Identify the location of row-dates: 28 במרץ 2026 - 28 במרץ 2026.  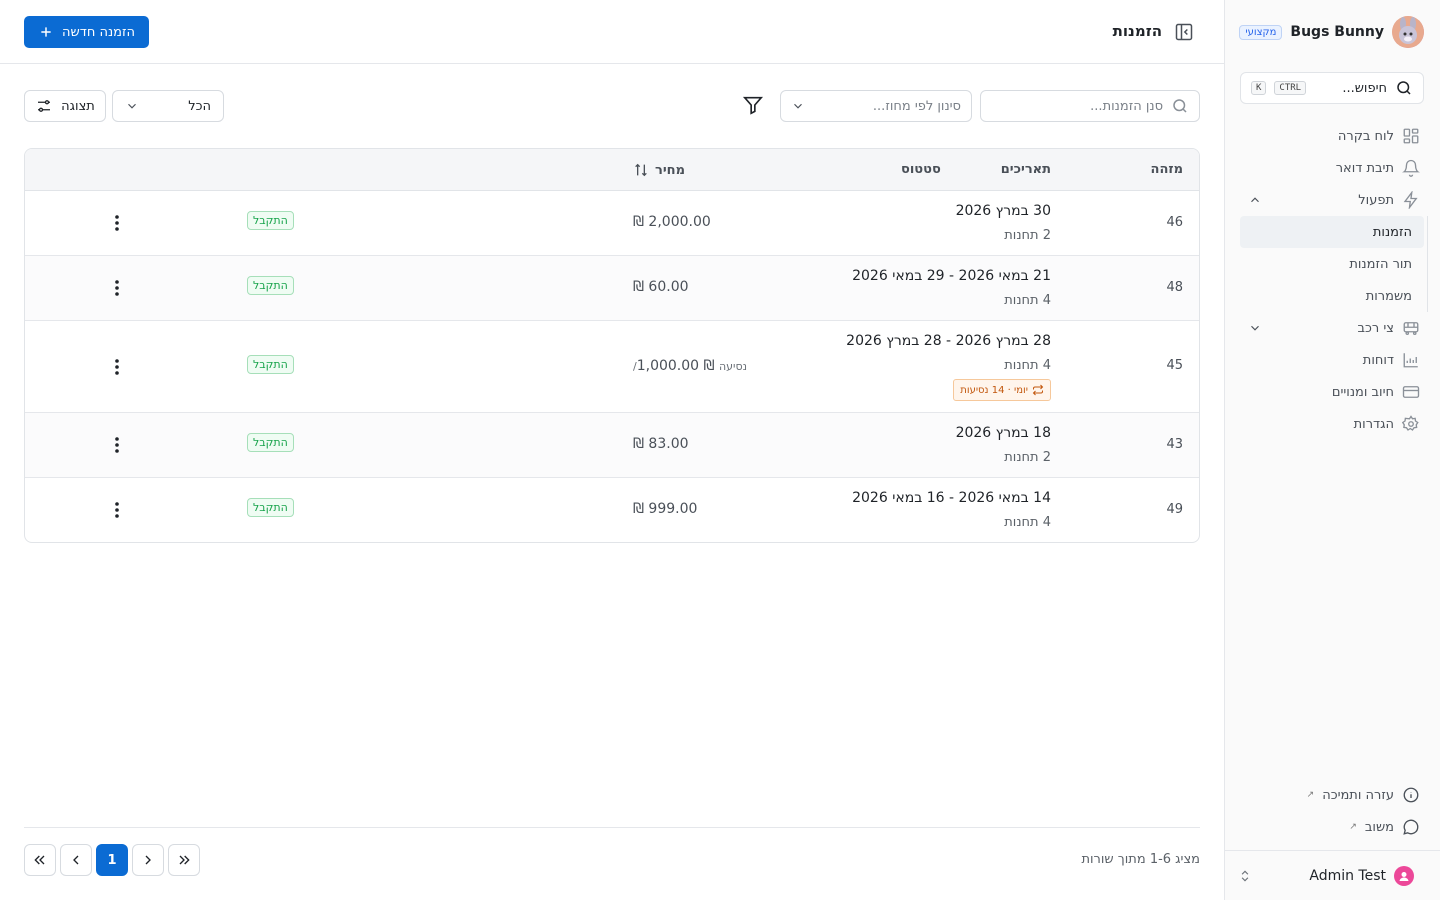
(948, 341).